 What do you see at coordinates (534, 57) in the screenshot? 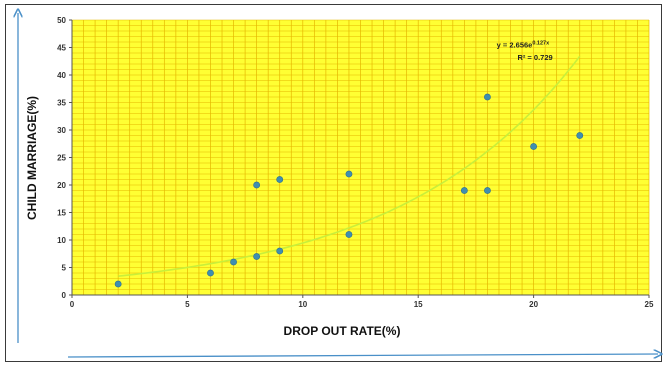
I see `trendline-r-squared: R² = 0.729` at bounding box center [534, 57].